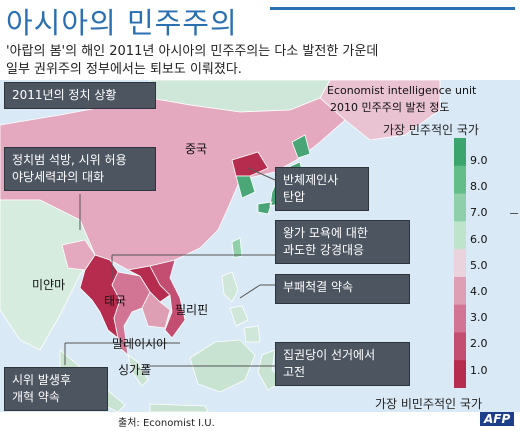  Describe the element at coordinates (42, 380) in the screenshot. I see `callout-malaysia-line-1: 시위 발생후` at that location.